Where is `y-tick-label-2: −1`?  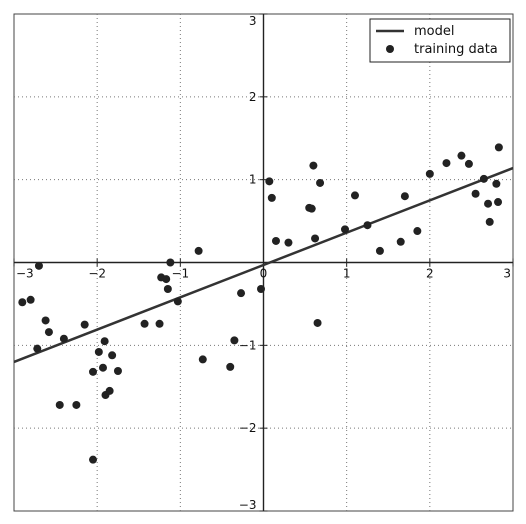
y-tick-label-2: −1 is located at coordinates (248, 345).